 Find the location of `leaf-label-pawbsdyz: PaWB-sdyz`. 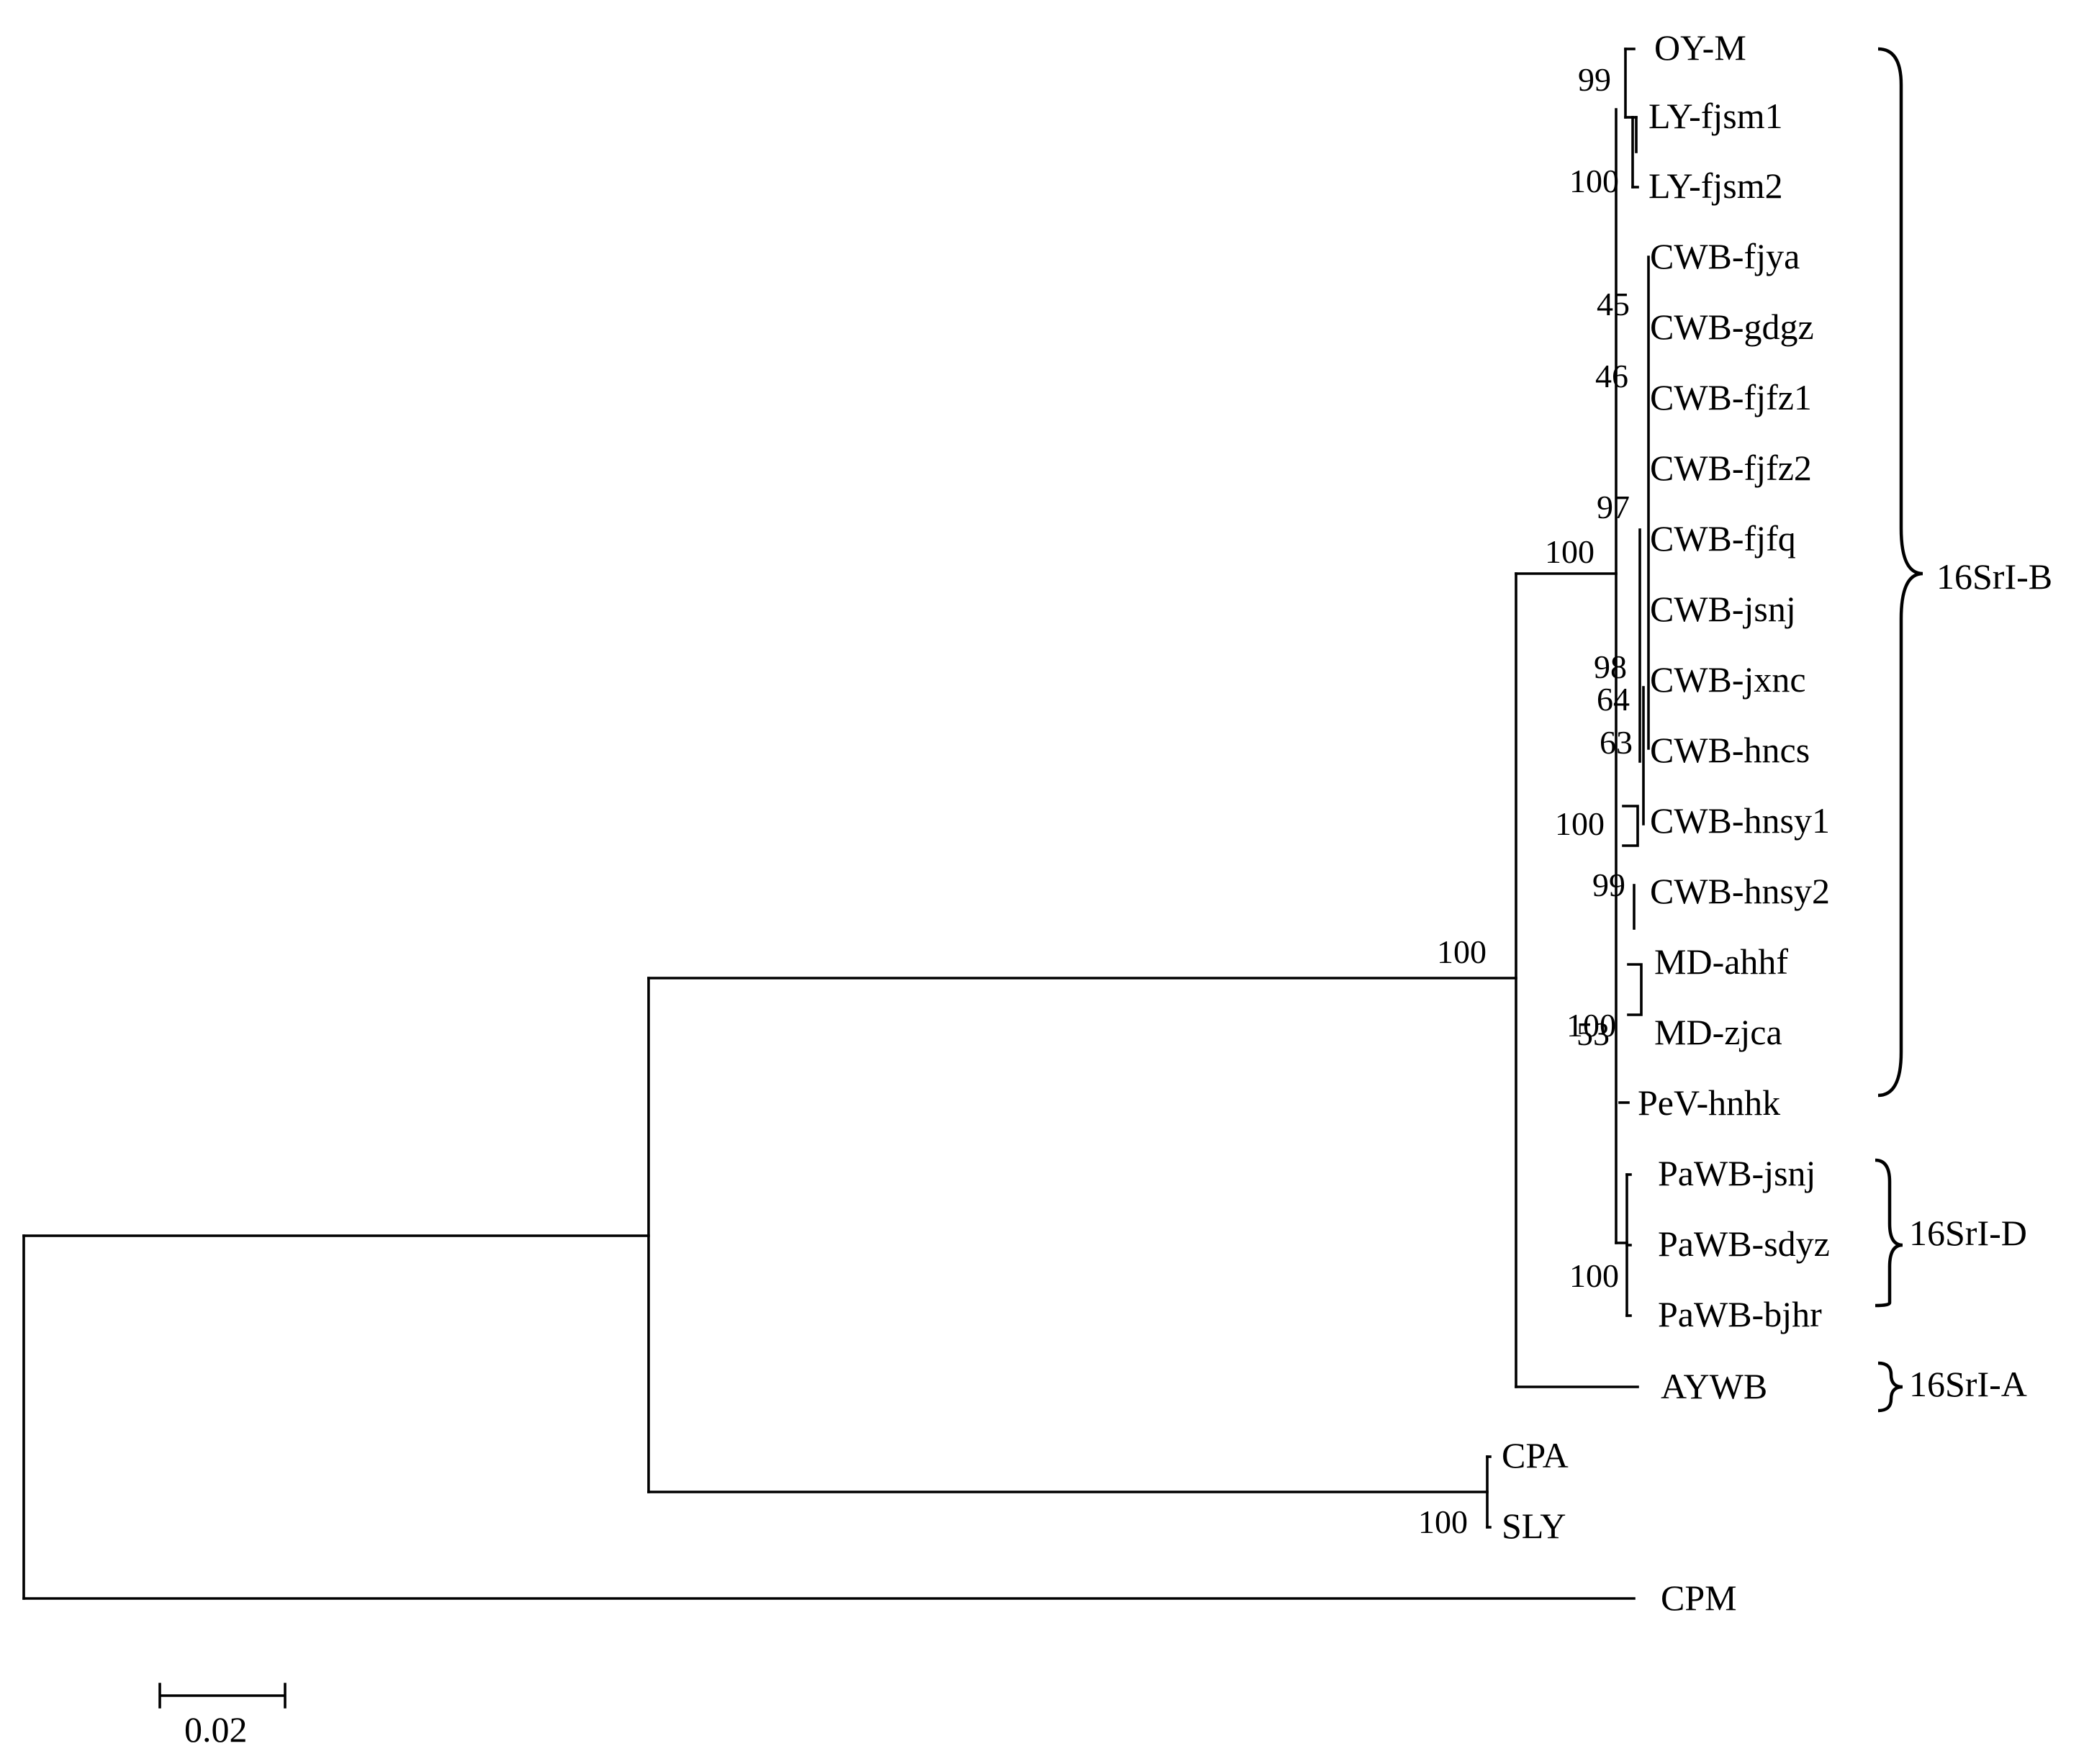

leaf-label-pawbsdyz: PaWB-sdyz is located at coordinates (1744, 1244).